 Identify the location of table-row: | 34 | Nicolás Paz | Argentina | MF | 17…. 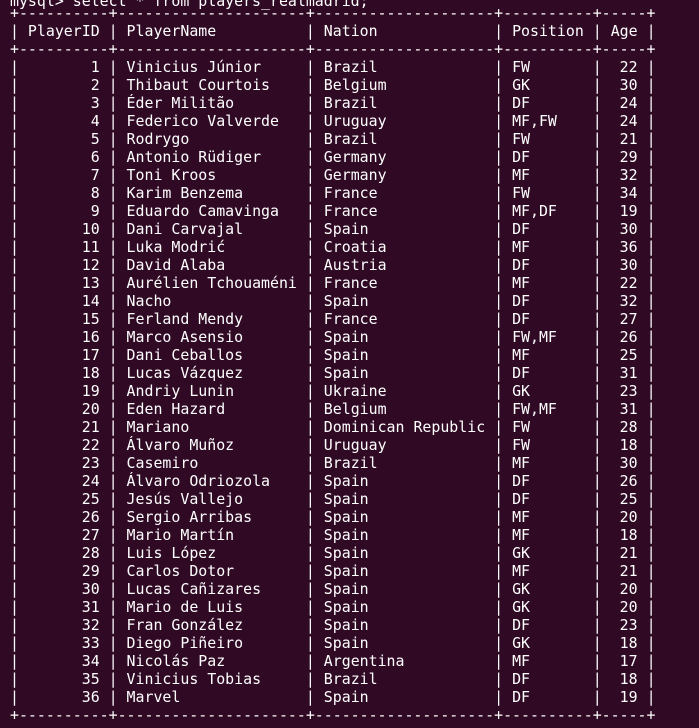
(333, 661).